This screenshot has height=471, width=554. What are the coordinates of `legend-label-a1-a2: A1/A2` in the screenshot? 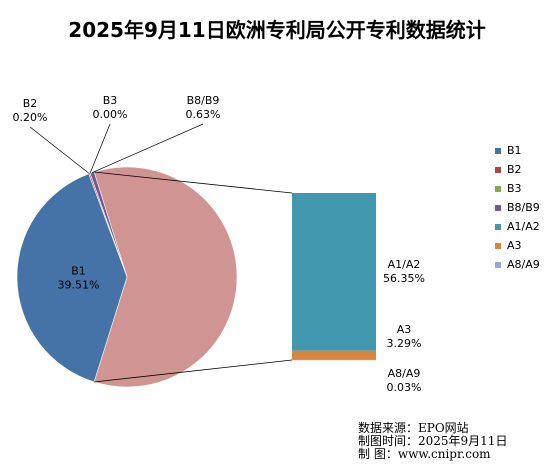 It's located at (523, 226).